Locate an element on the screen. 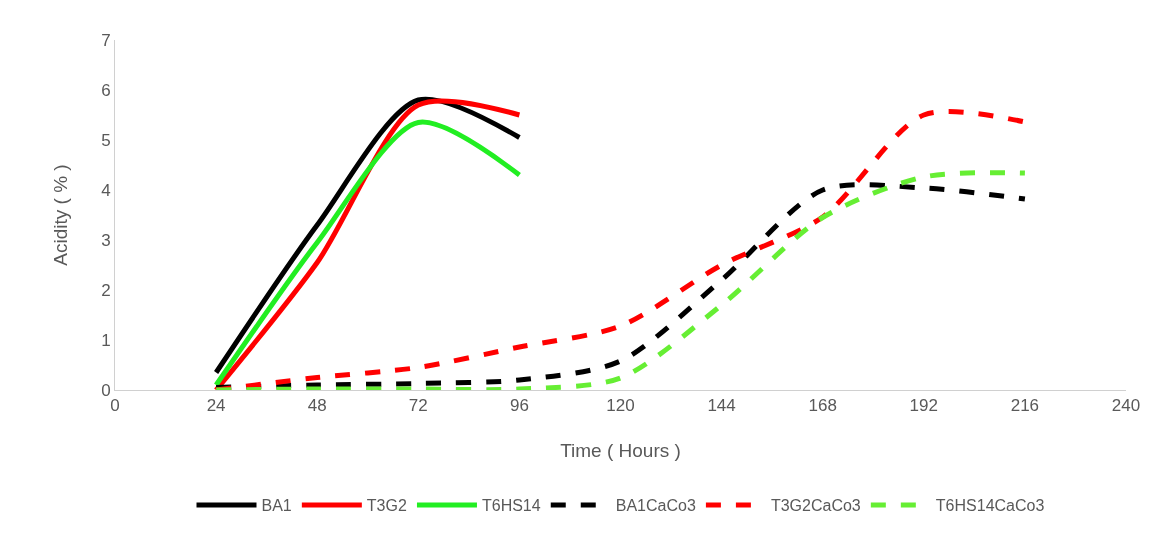 This screenshot has height=555, width=1158. x-tick-label: 120 is located at coordinates (620, 406).